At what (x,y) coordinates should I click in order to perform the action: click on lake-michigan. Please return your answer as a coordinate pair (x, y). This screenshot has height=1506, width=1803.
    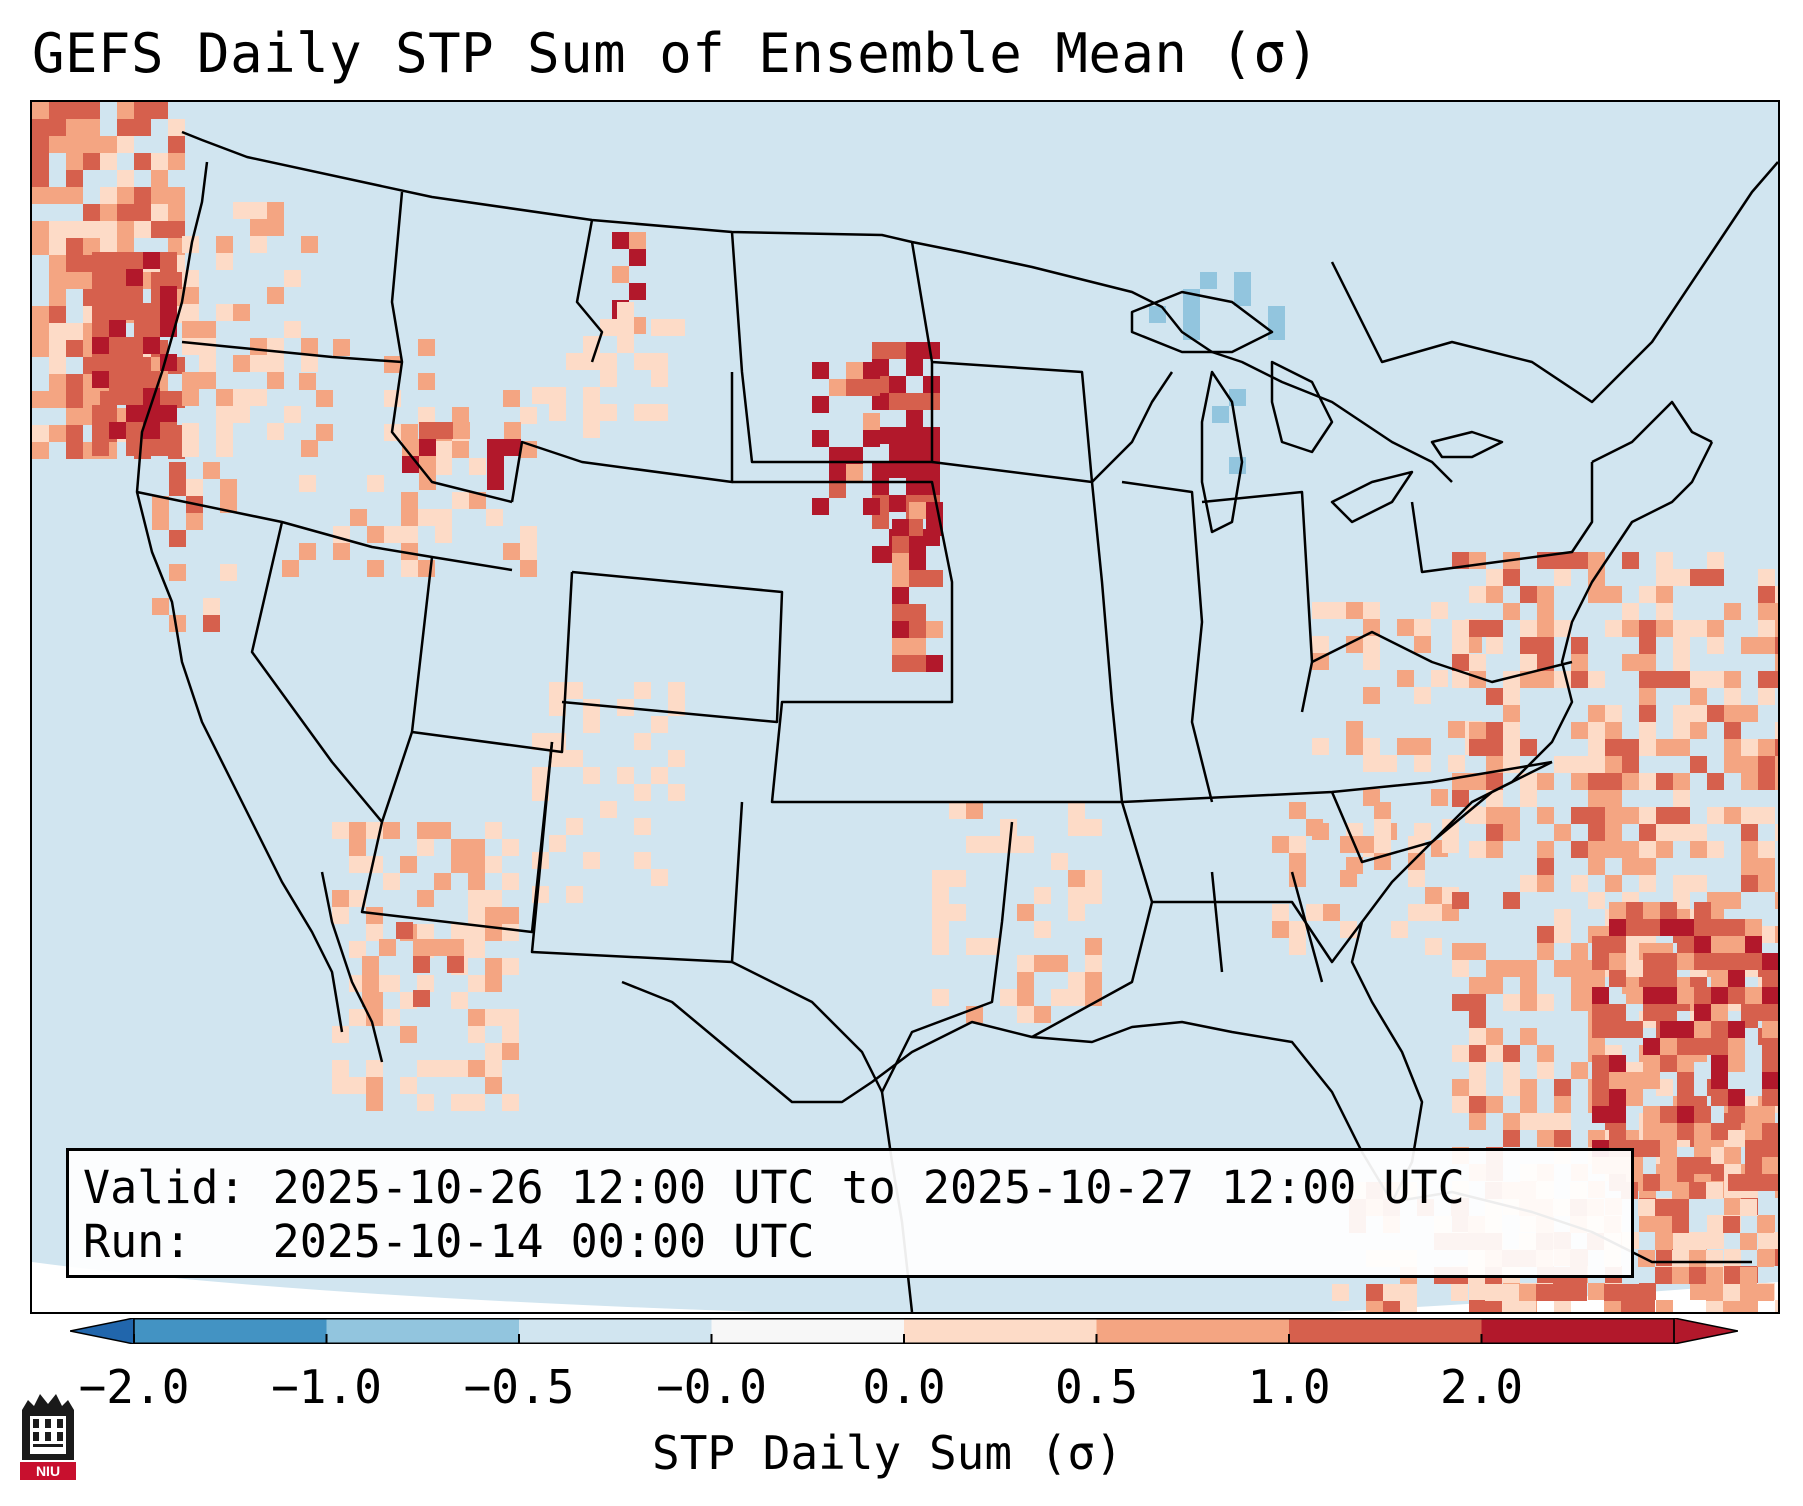
    Looking at the image, I should click on (1222, 452).